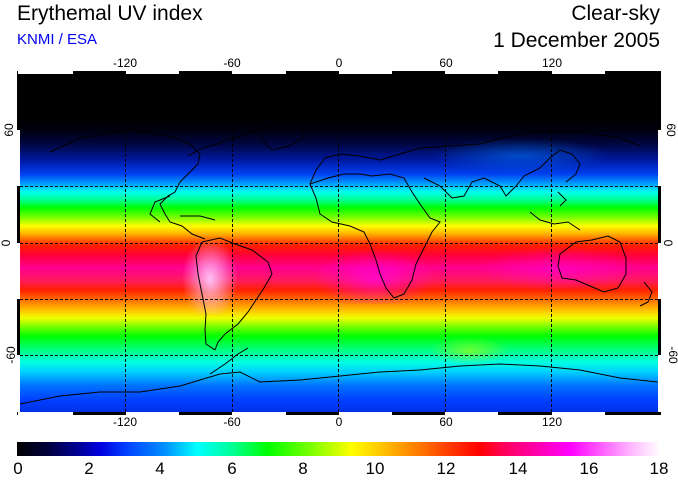 This screenshot has width=678, height=480. I want to click on colorbar-label-16: 16, so click(589, 468).